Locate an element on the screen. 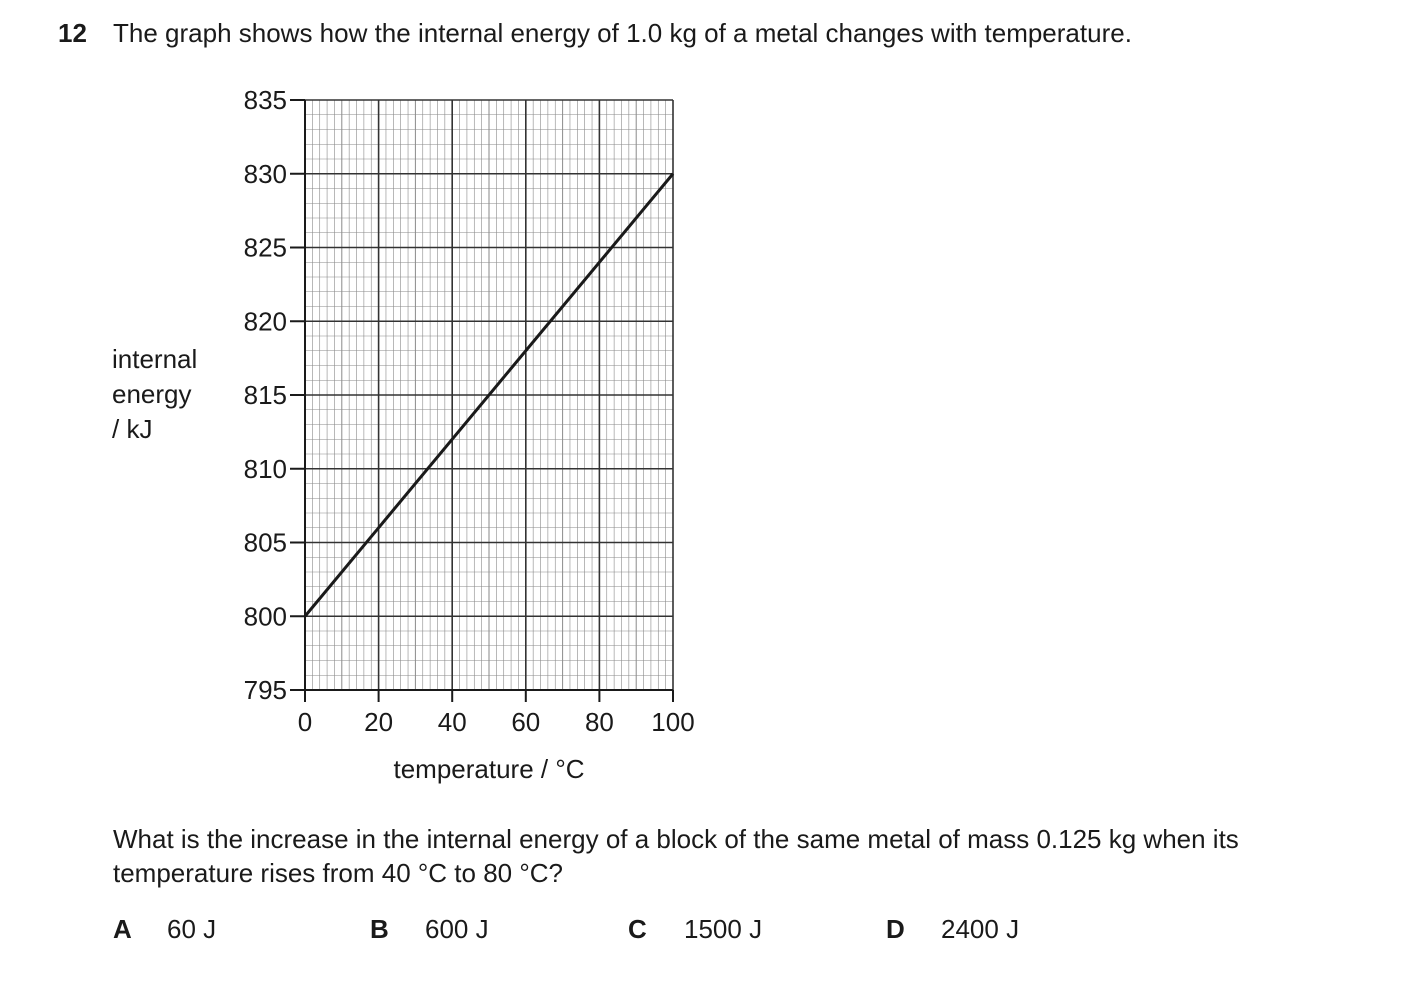  y-tick-label: 795 is located at coordinates (265, 690).